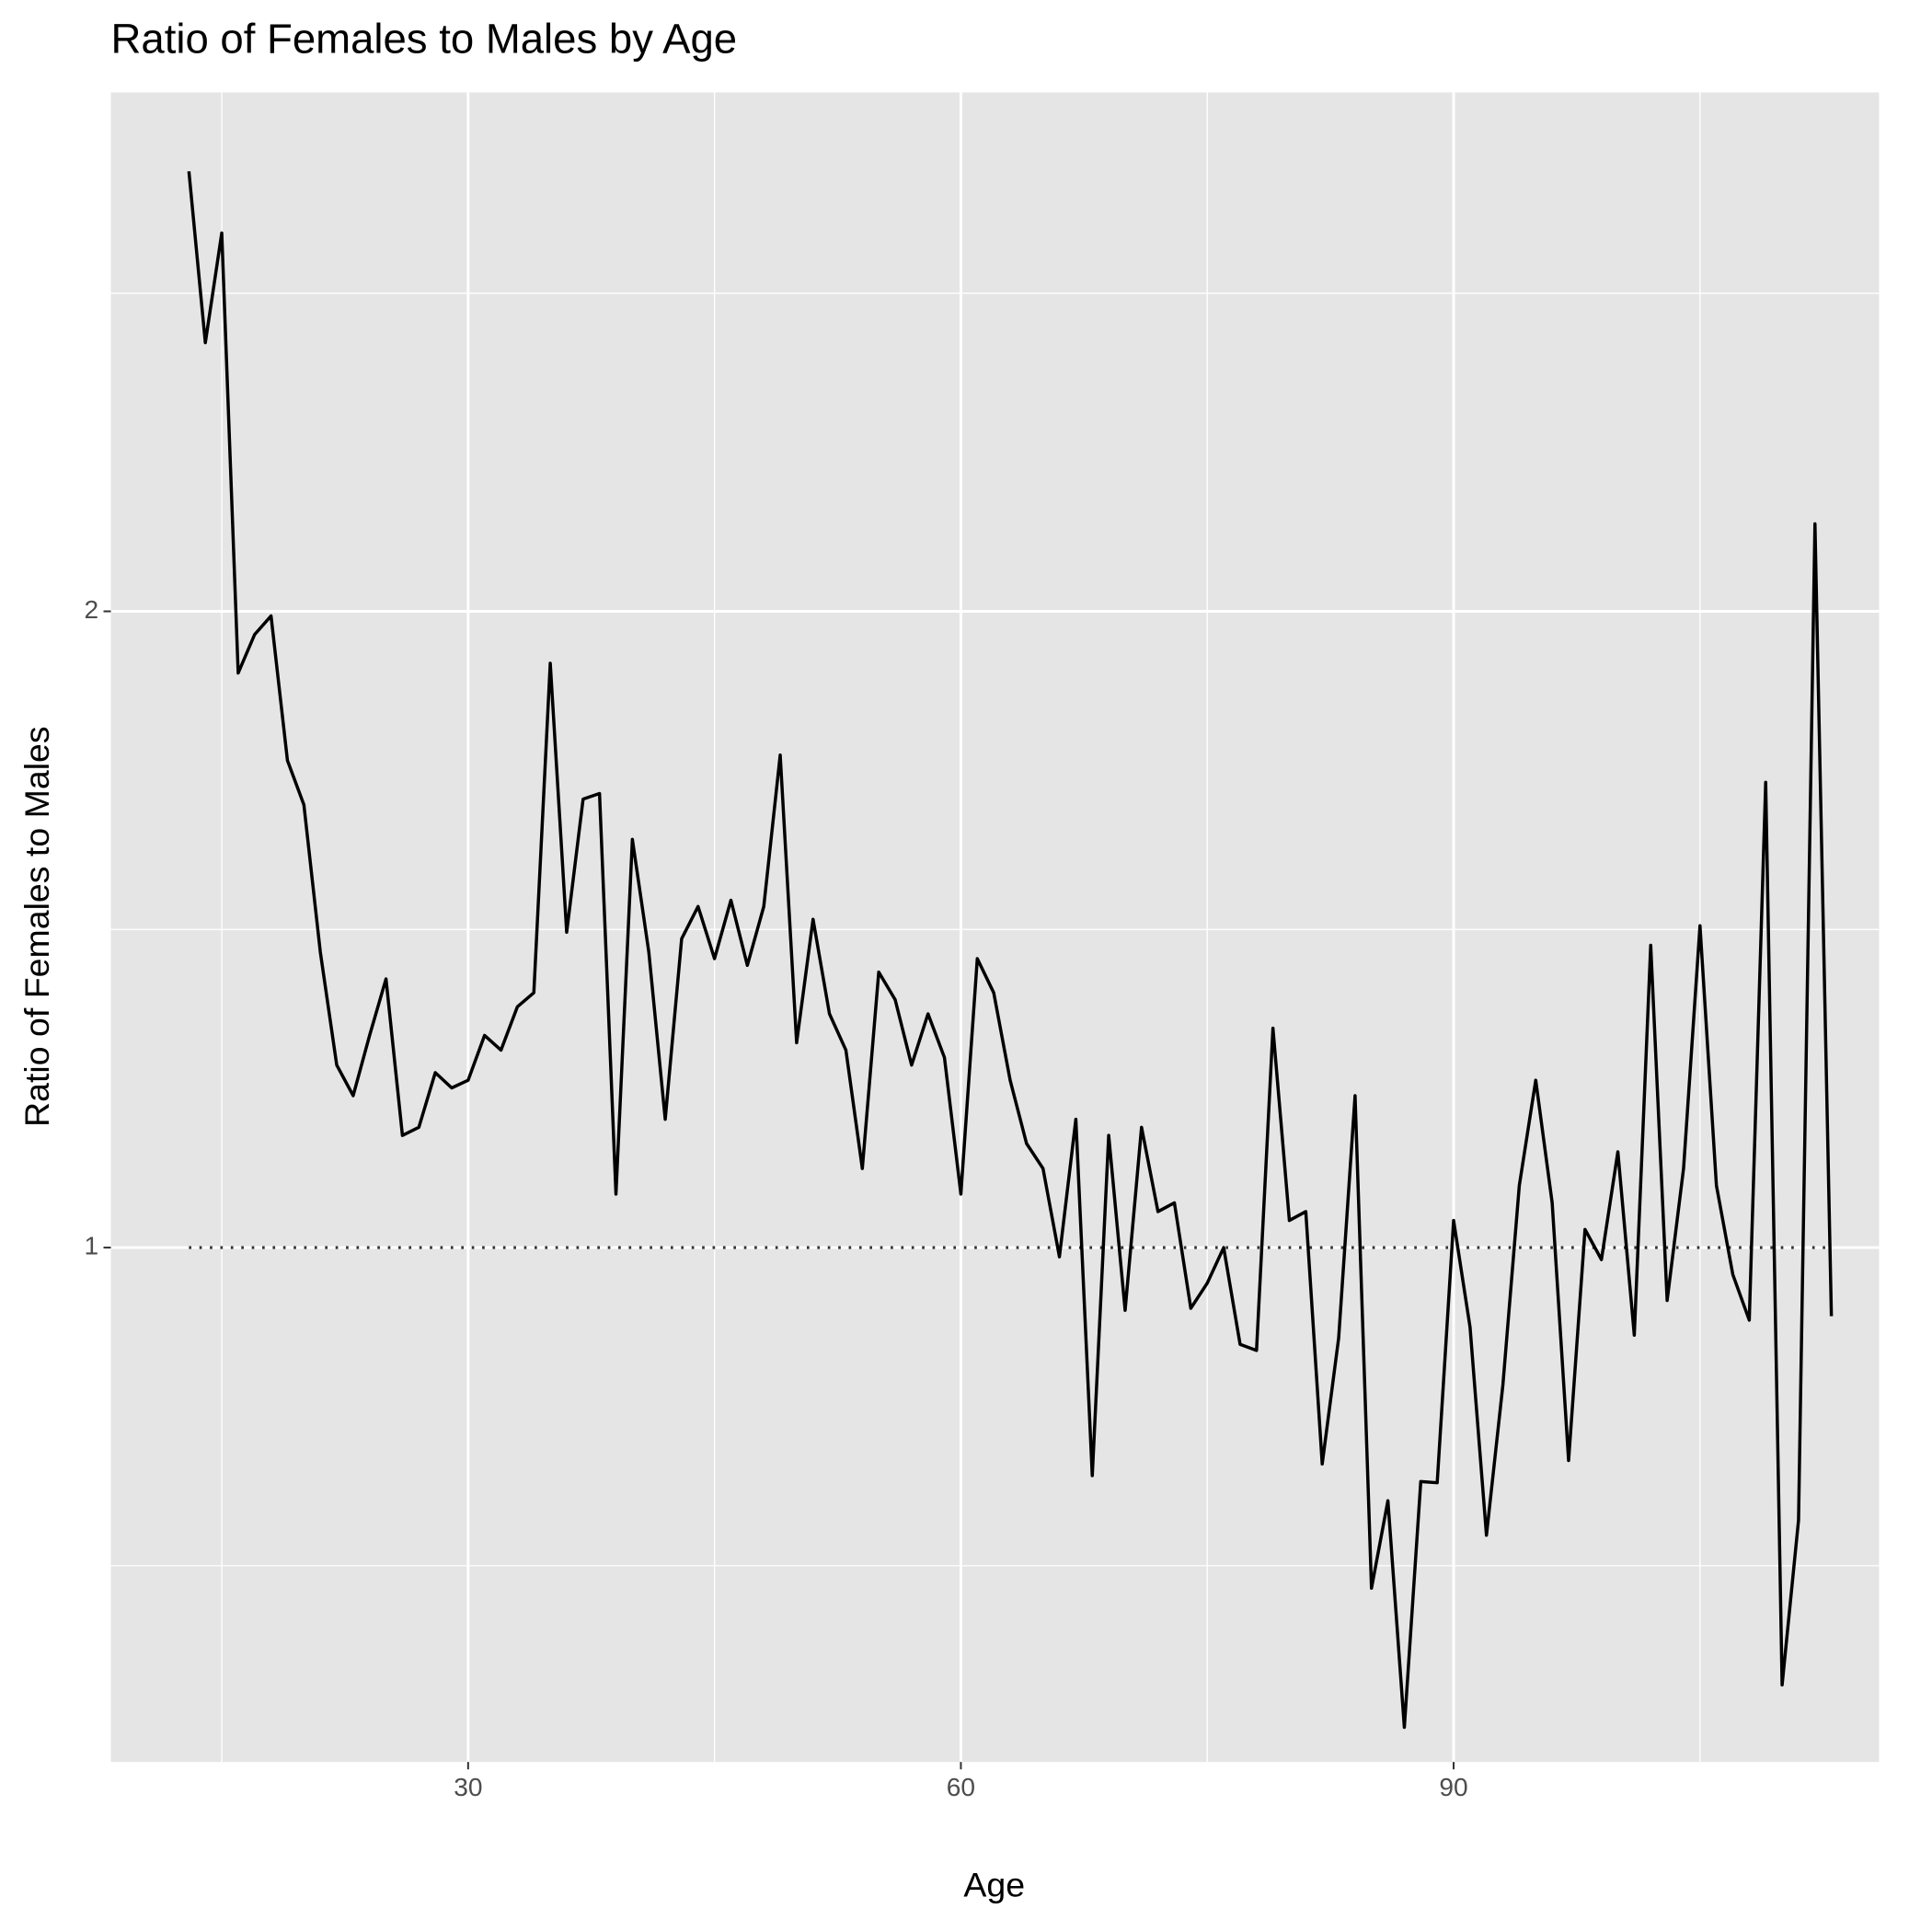 The height and width of the screenshot is (1932, 1932). Describe the element at coordinates (1453, 1787) in the screenshot. I see `x-tick-label: 90` at that location.